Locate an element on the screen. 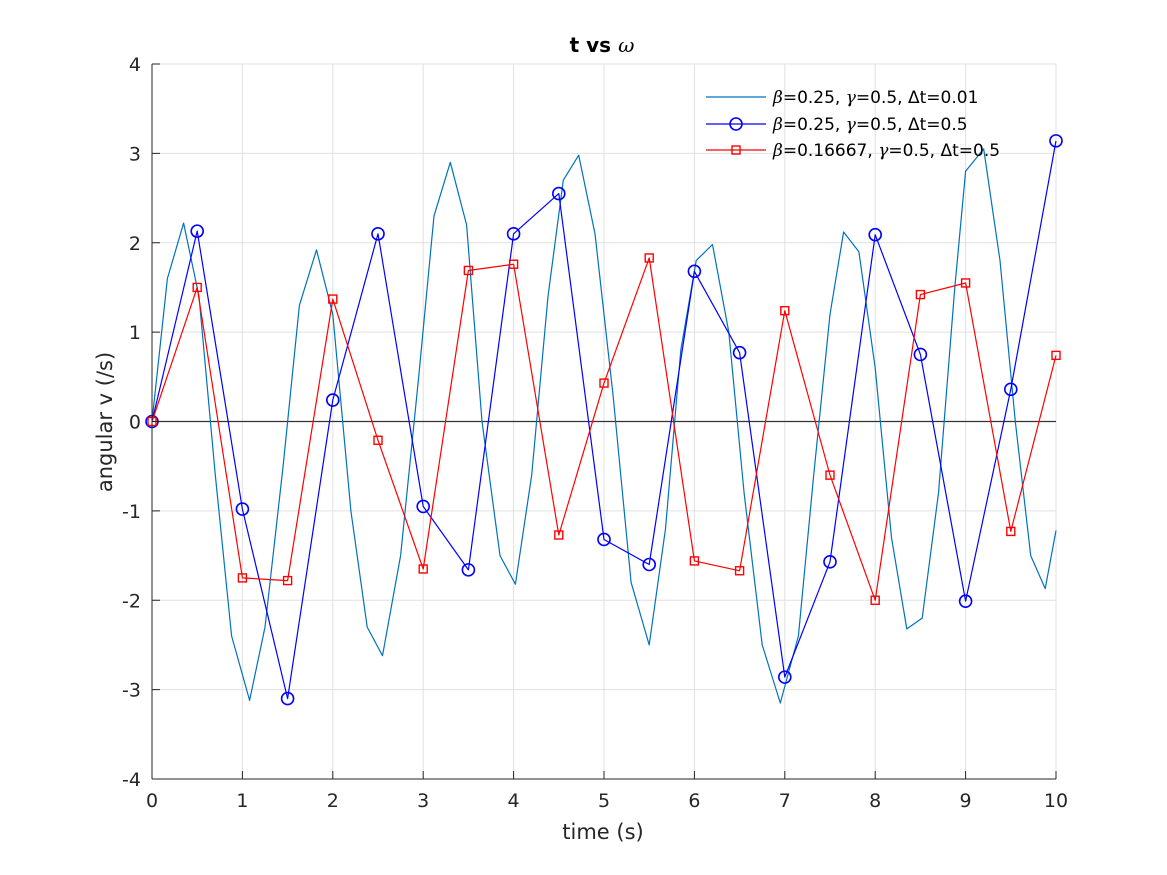 The width and height of the screenshot is (1167, 875). x-tick-label: 9 is located at coordinates (966, 801).